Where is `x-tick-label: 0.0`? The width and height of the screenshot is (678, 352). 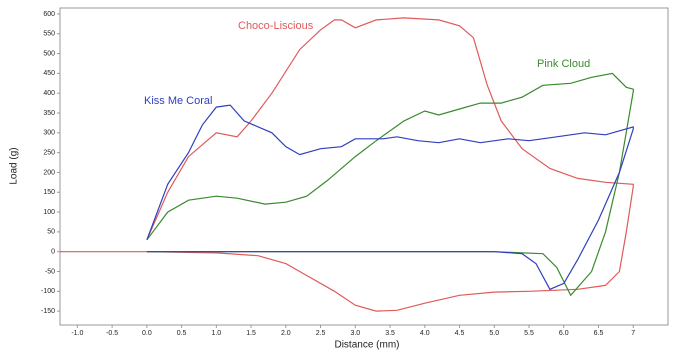 x-tick-label: 0.0 is located at coordinates (147, 333).